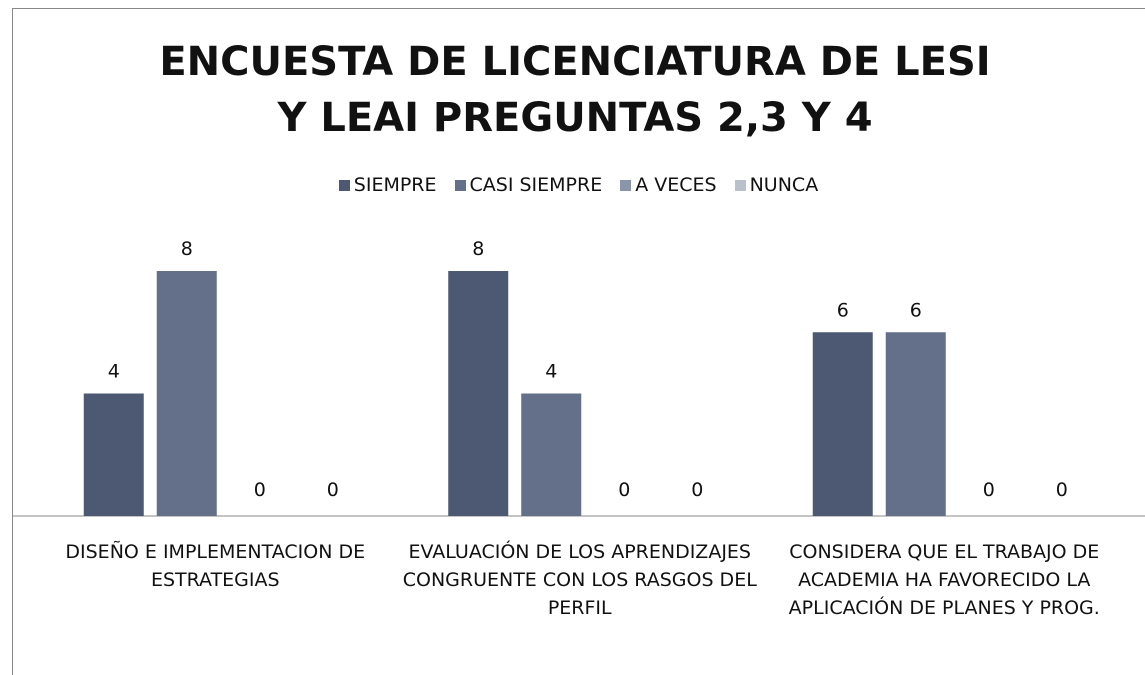  I want to click on legend-label: A VECES, so click(676, 185).